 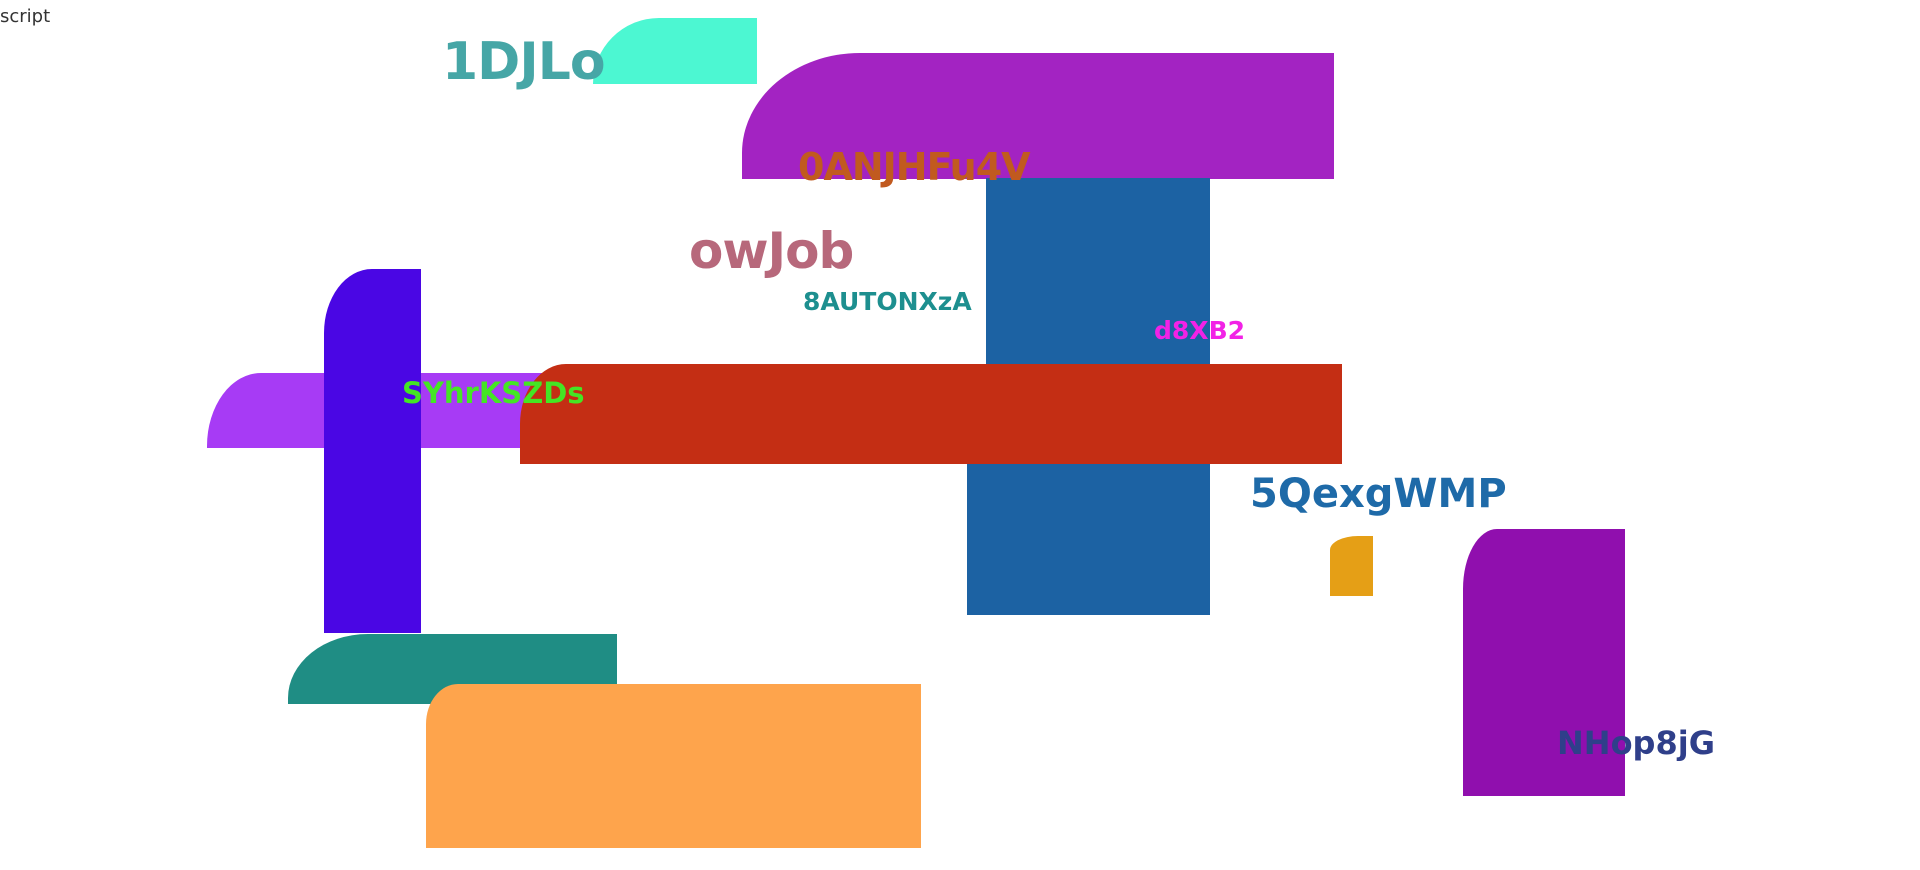 What do you see at coordinates (1088, 537) in the screenshot?
I see `blue-lower-block` at bounding box center [1088, 537].